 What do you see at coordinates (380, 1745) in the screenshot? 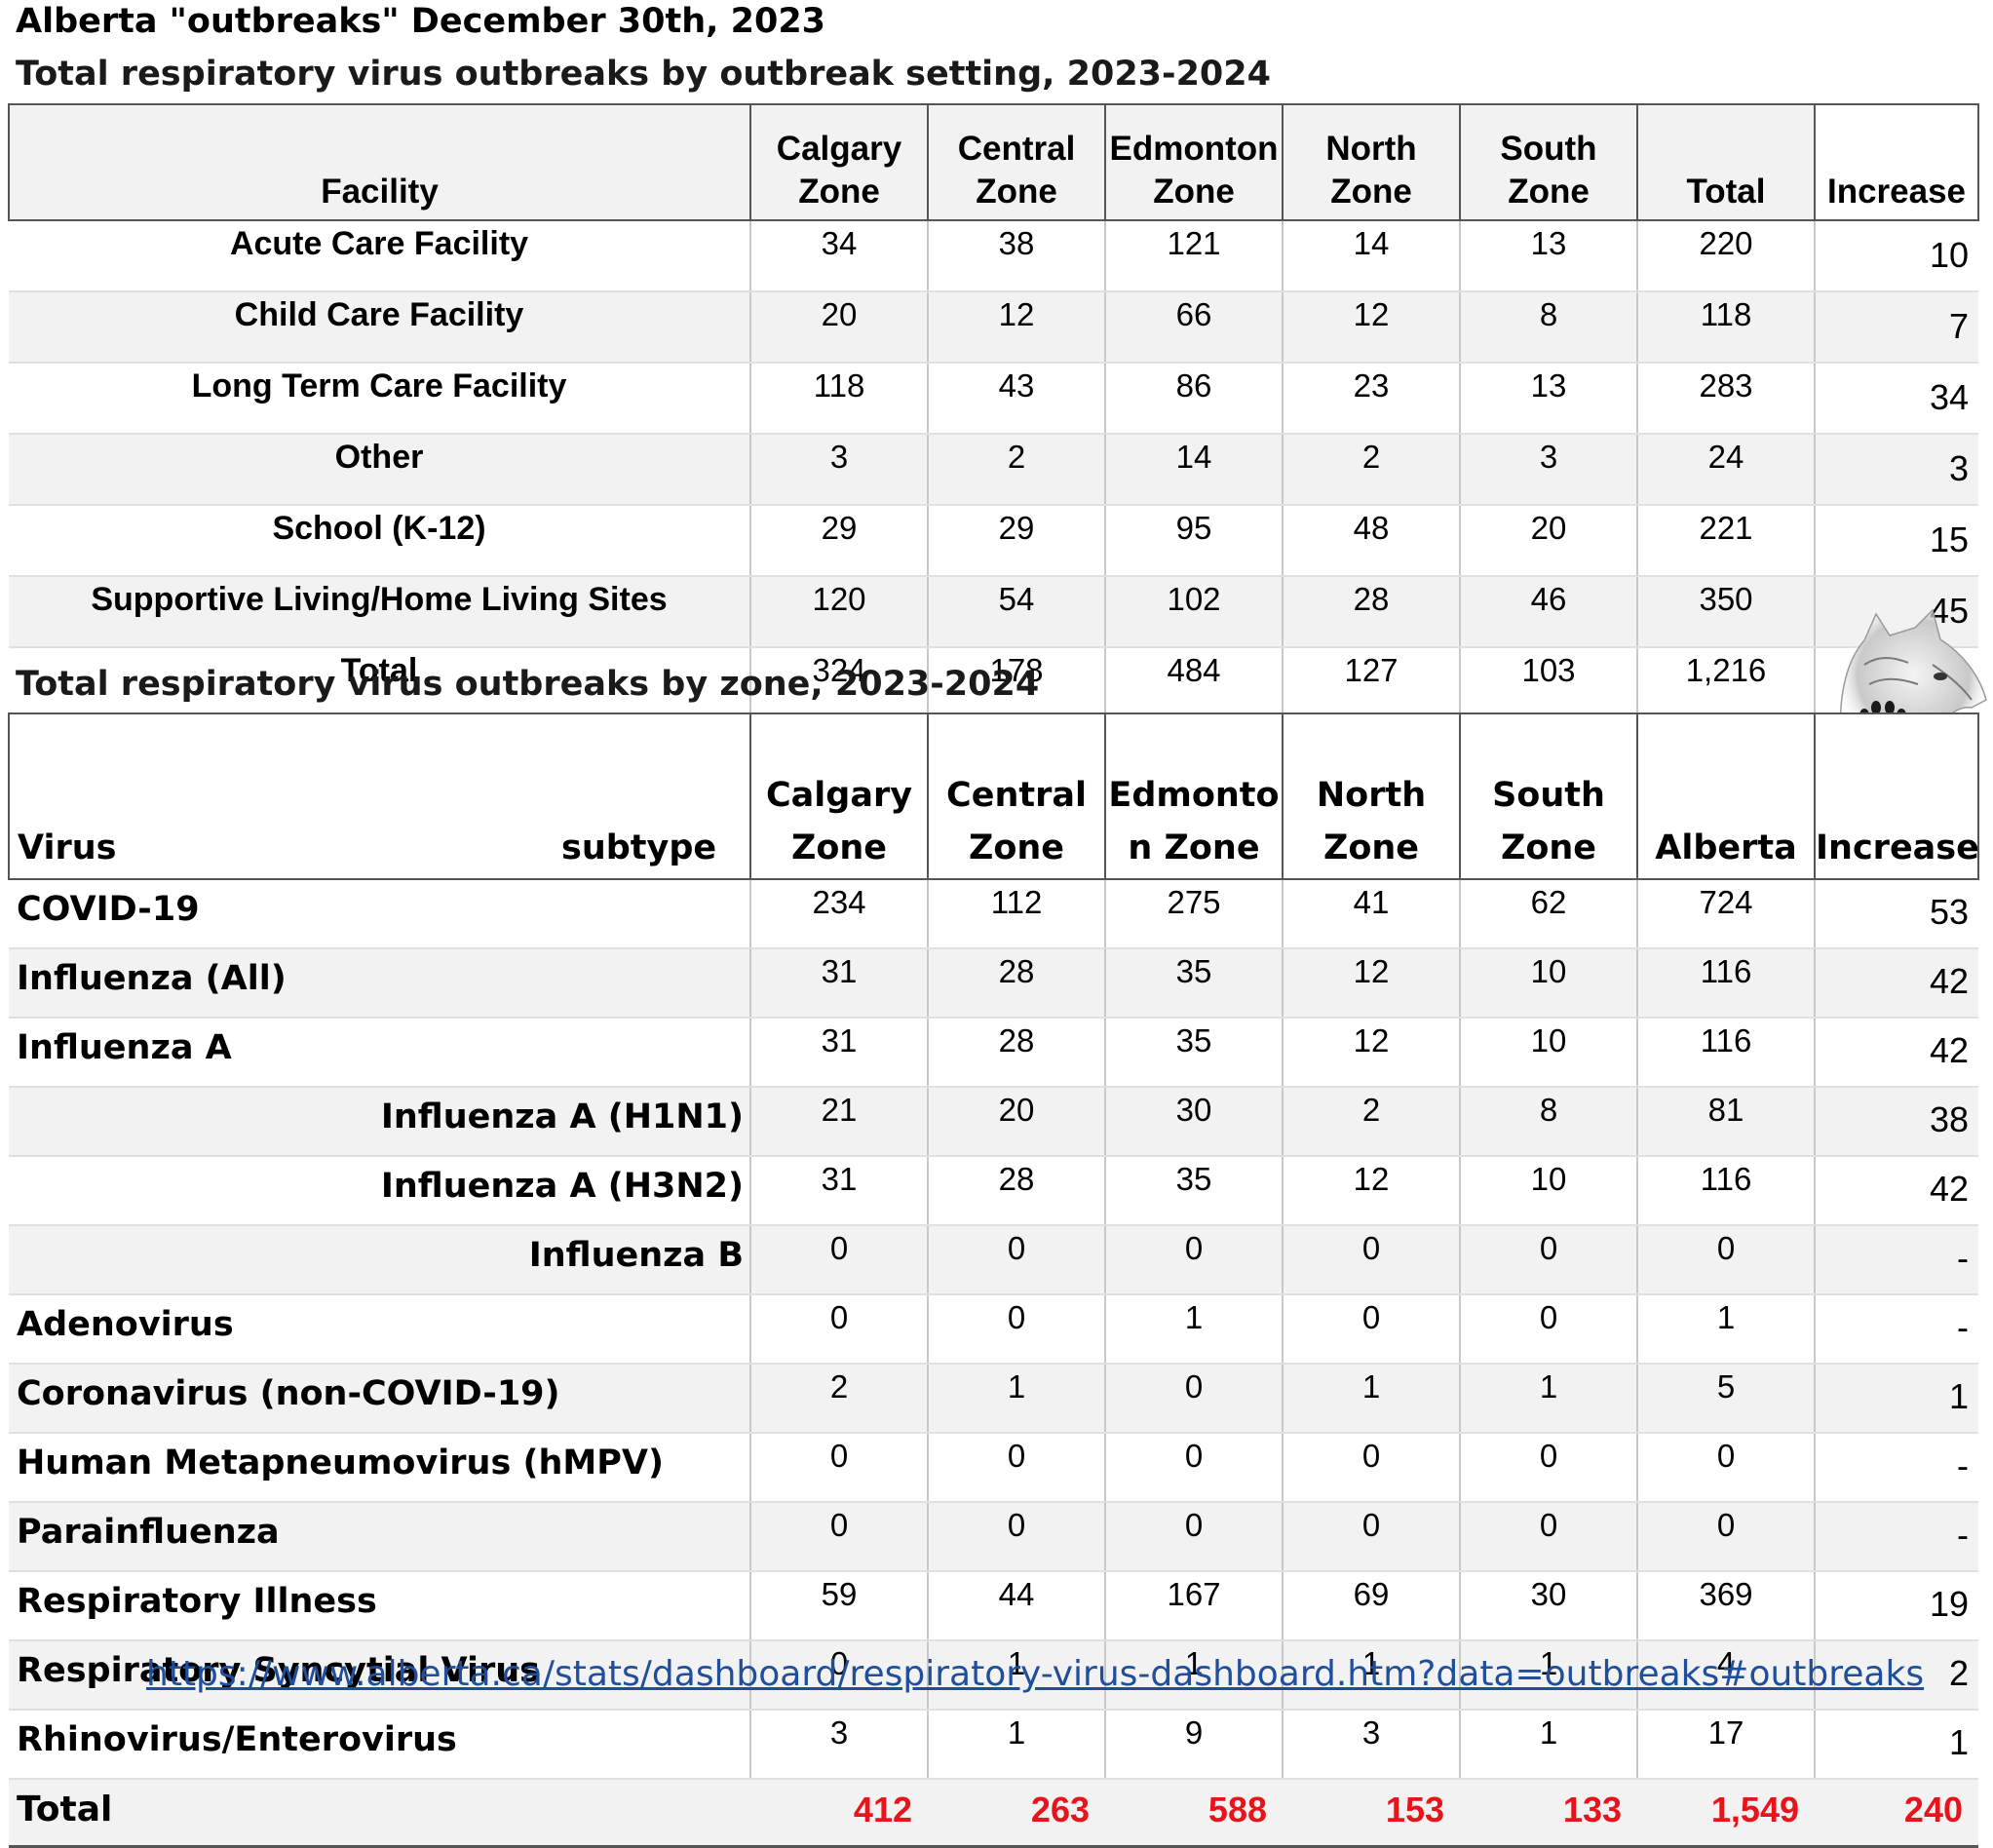
I see `cell-virus: Rhinovirus/Enterovirus` at bounding box center [380, 1745].